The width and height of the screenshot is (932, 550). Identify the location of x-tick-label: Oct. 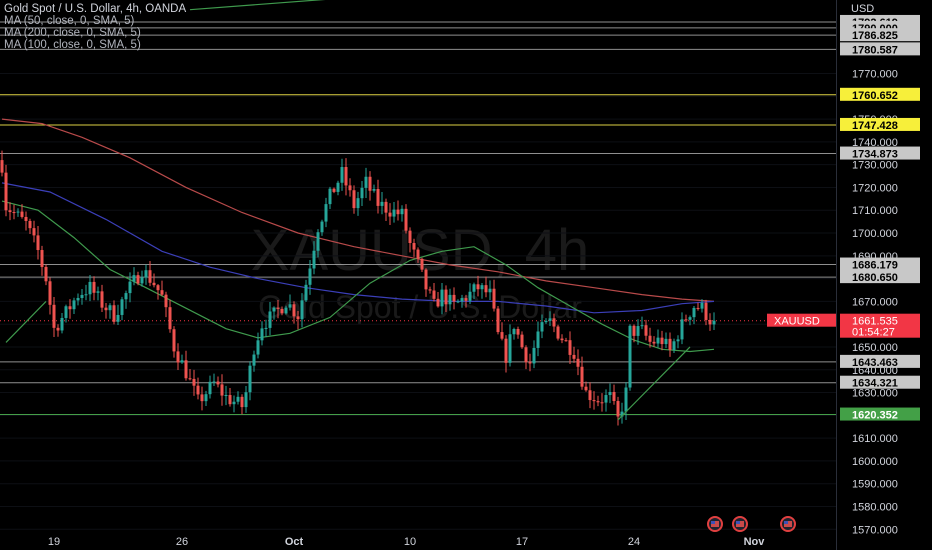
(294, 542).